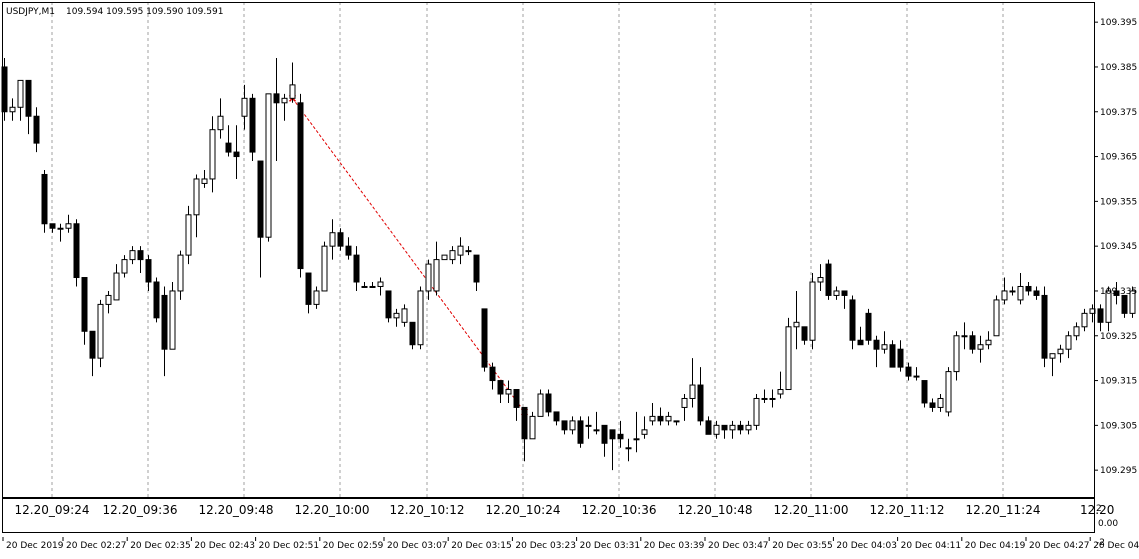  What do you see at coordinates (144, 12) in the screenshot?
I see `ohlc-header: 109.594 109.595 109.590 109.591` at bounding box center [144, 12].